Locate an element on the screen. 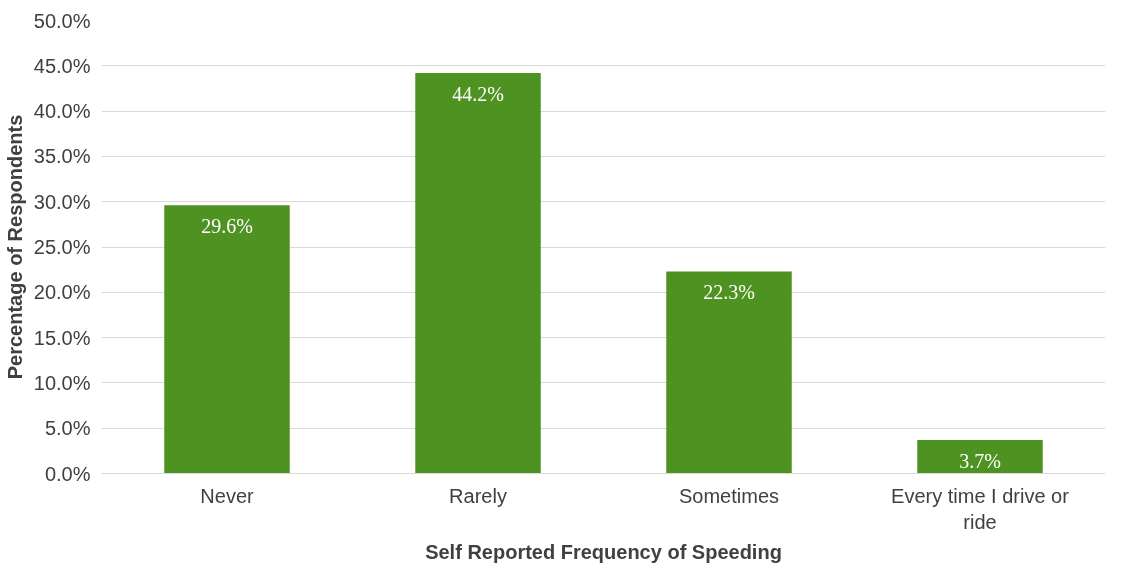 The width and height of the screenshot is (1139, 569). y-tick-label: 30.0% is located at coordinates (62, 201).